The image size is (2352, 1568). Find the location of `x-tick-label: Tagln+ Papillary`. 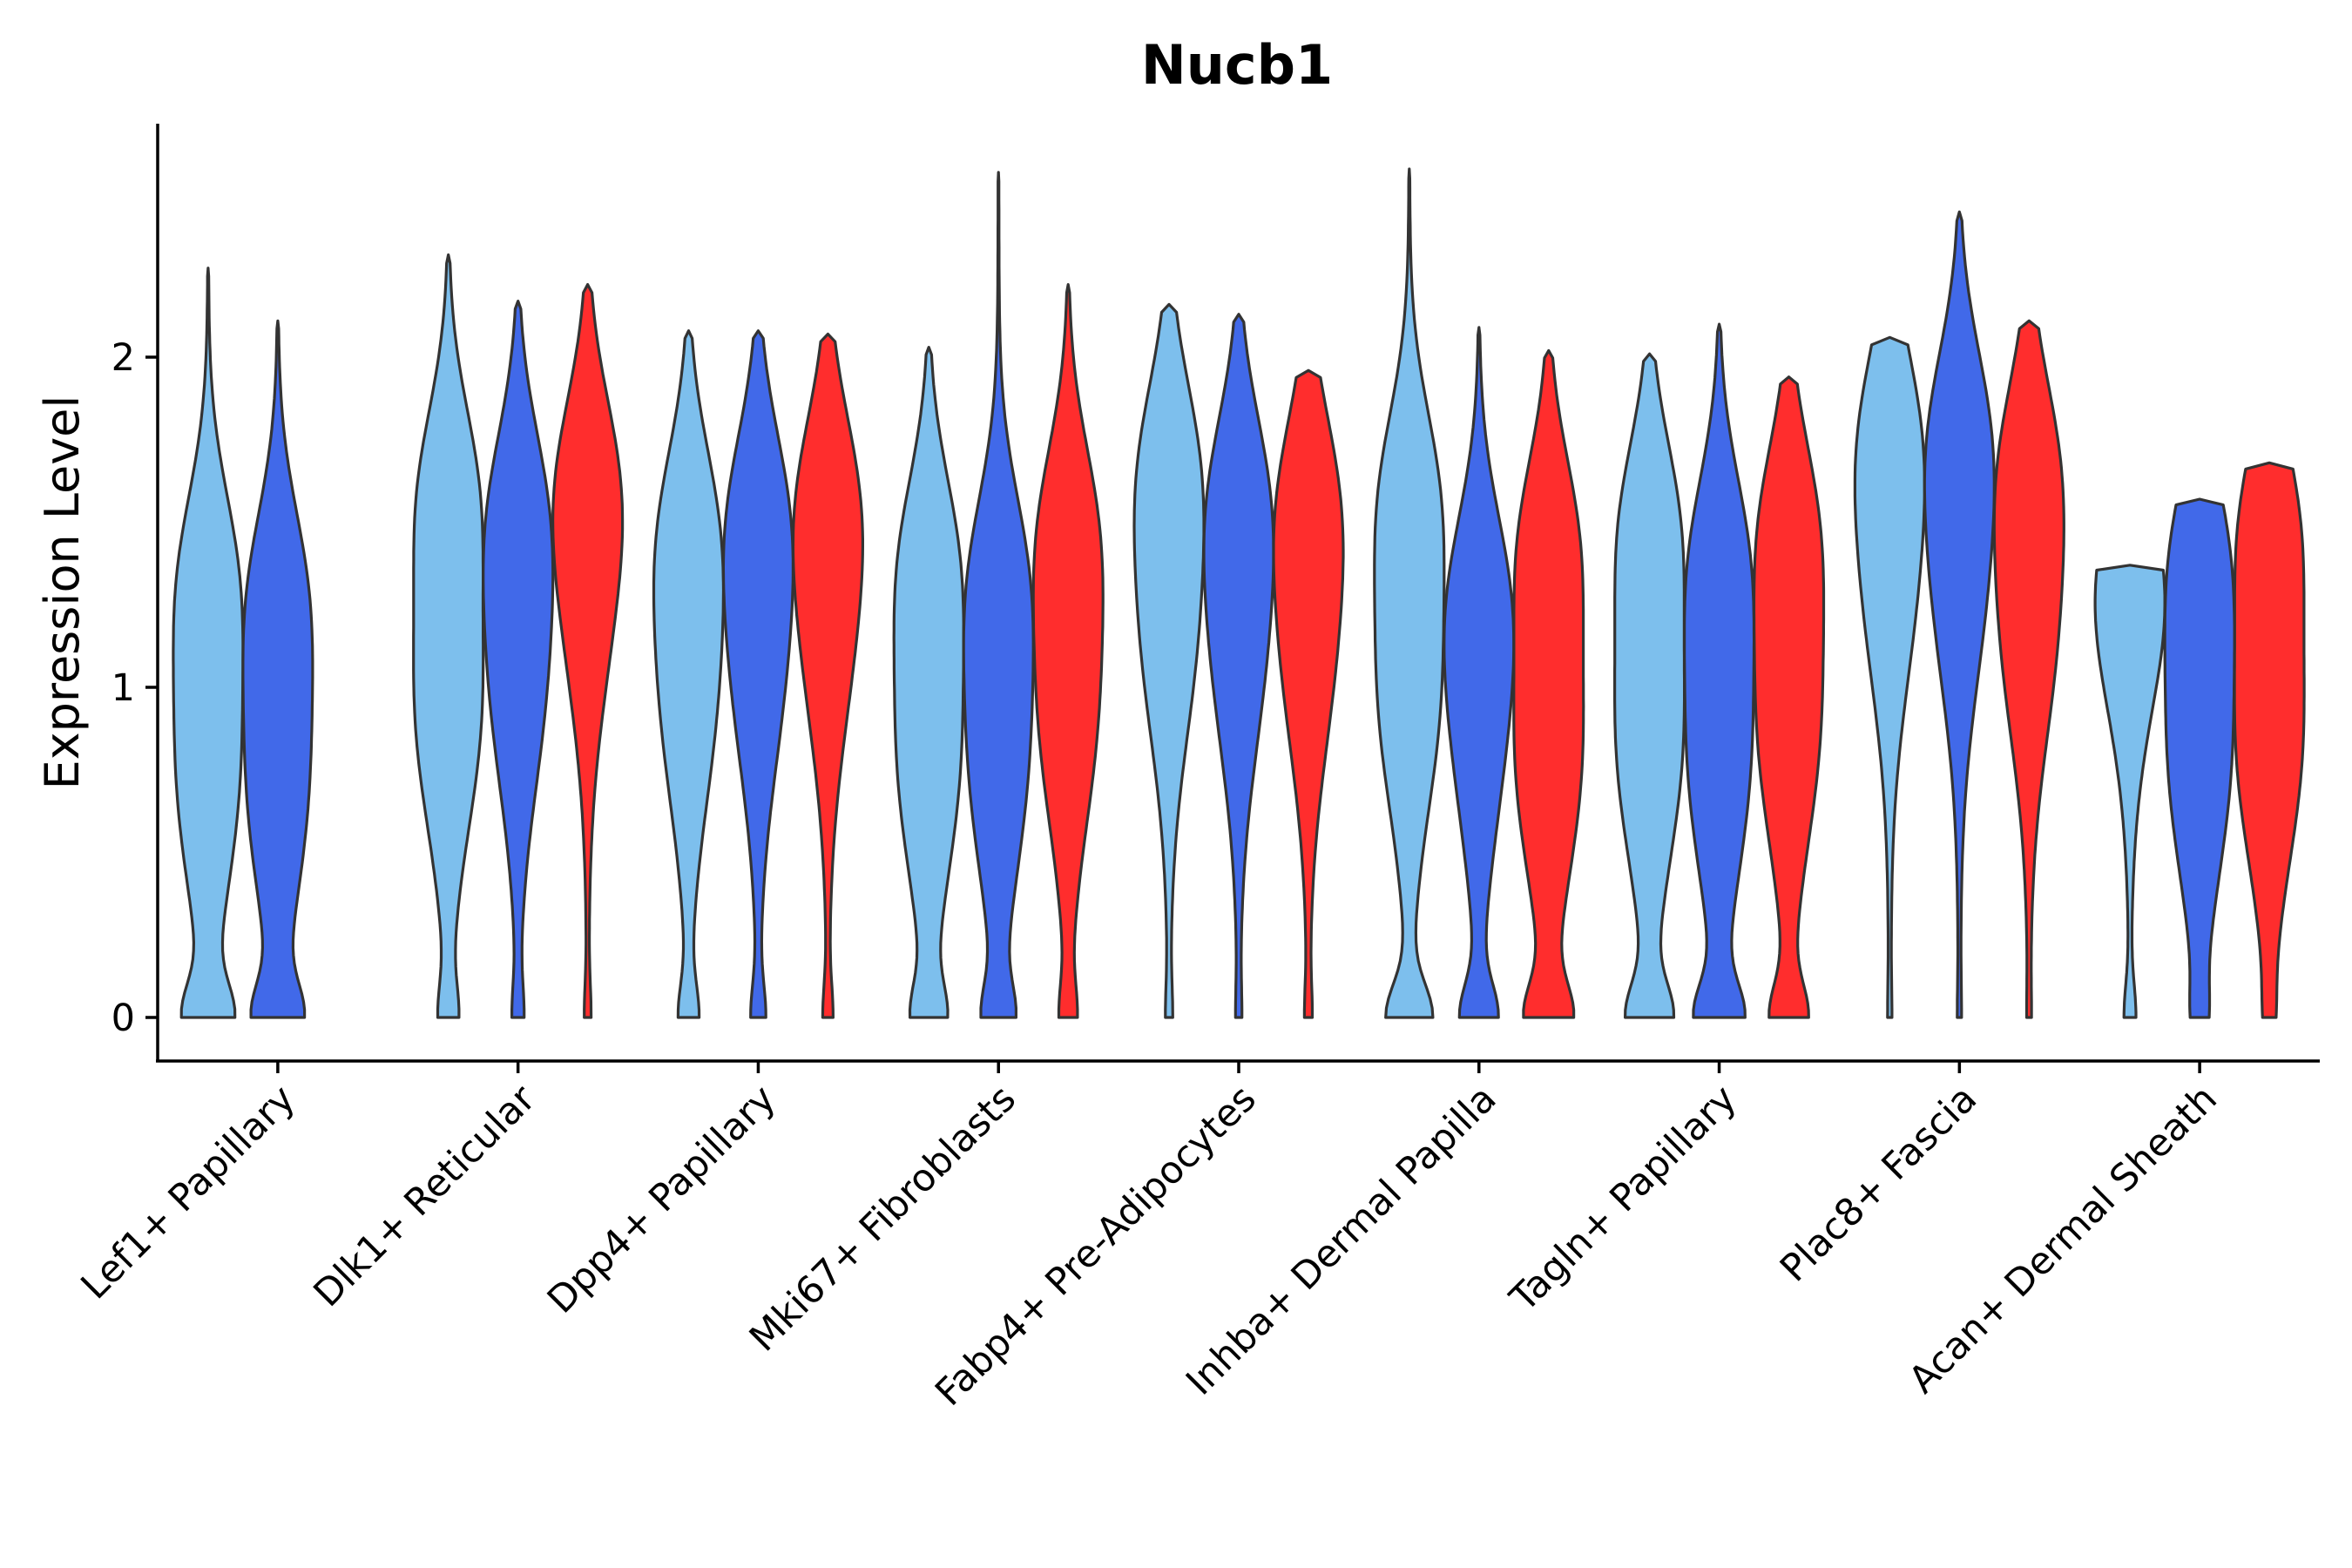

x-tick-label: Tagln+ Papillary is located at coordinates (1624, 1199).